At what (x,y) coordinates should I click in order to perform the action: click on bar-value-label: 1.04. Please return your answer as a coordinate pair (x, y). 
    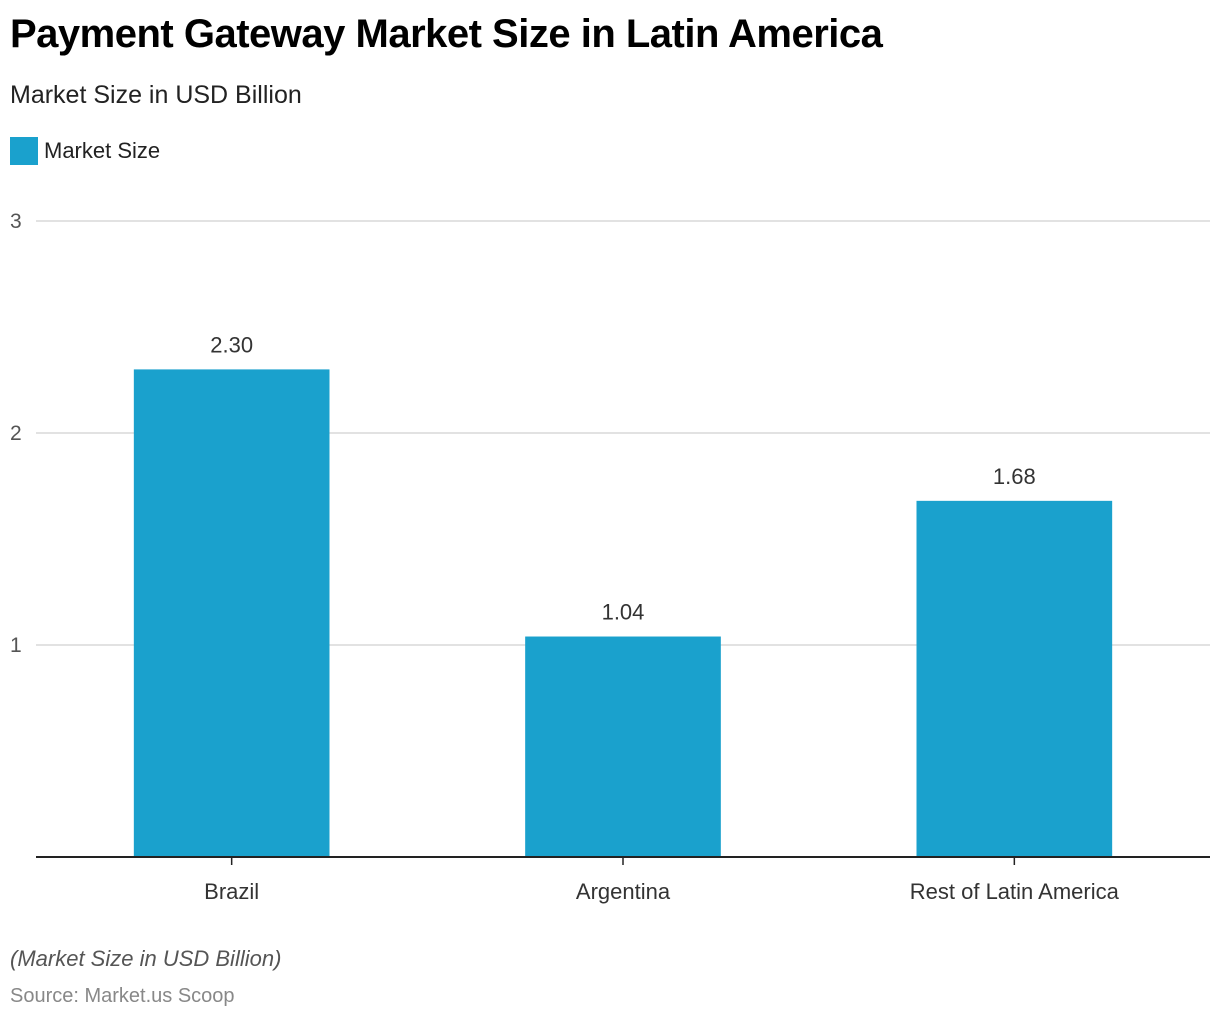
    Looking at the image, I should click on (623, 612).